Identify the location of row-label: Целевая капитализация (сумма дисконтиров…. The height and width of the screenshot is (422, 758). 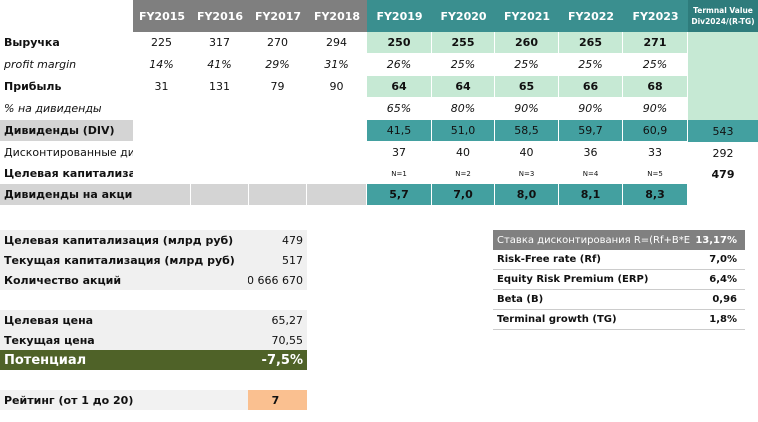
(210, 174).